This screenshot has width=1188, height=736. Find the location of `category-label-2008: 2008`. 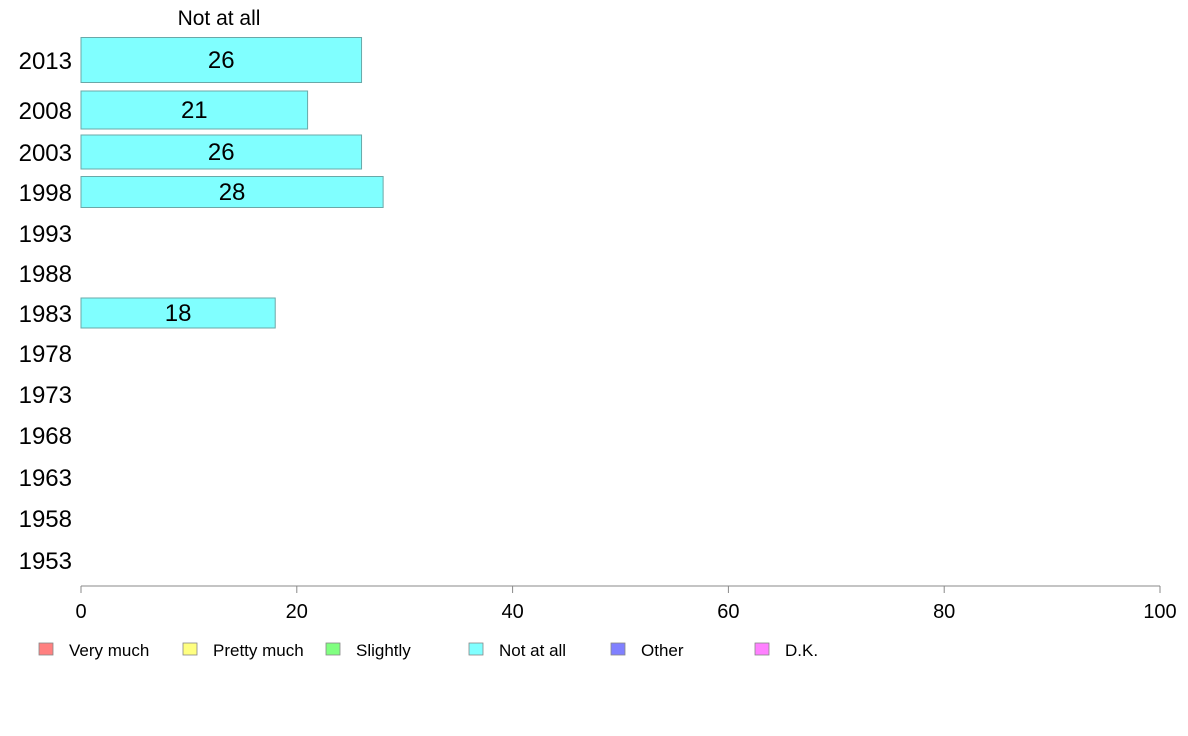

category-label-2008: 2008 is located at coordinates (45, 111).